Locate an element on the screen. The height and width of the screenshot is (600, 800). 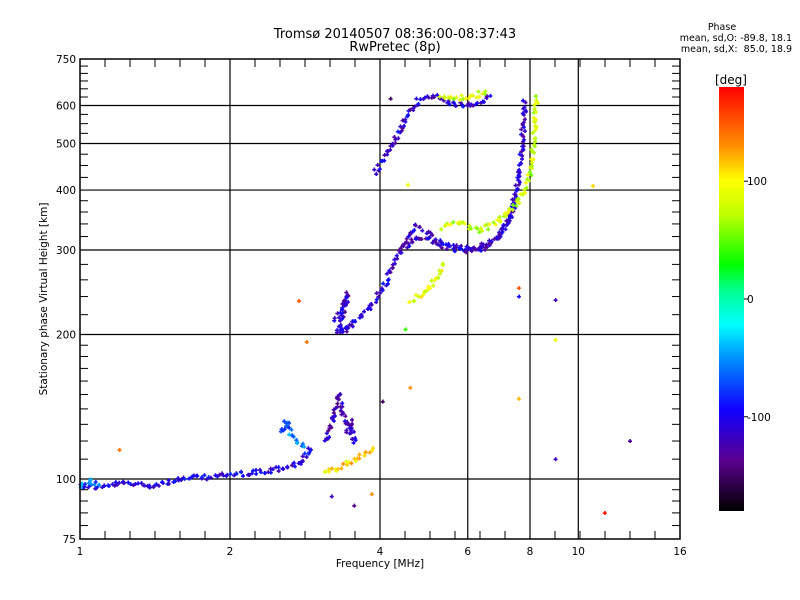
y-tick-label: 750 is located at coordinates (66, 60).